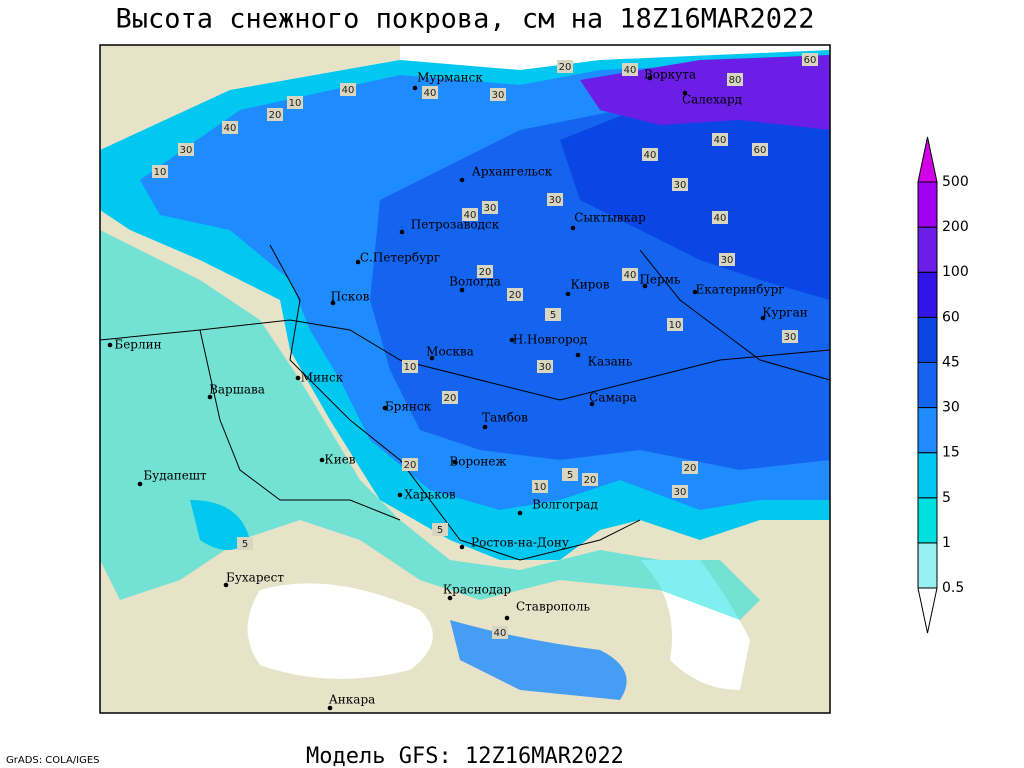 This screenshot has height=768, width=1024. Describe the element at coordinates (340, 631) in the screenshot. I see `black-sea` at that location.